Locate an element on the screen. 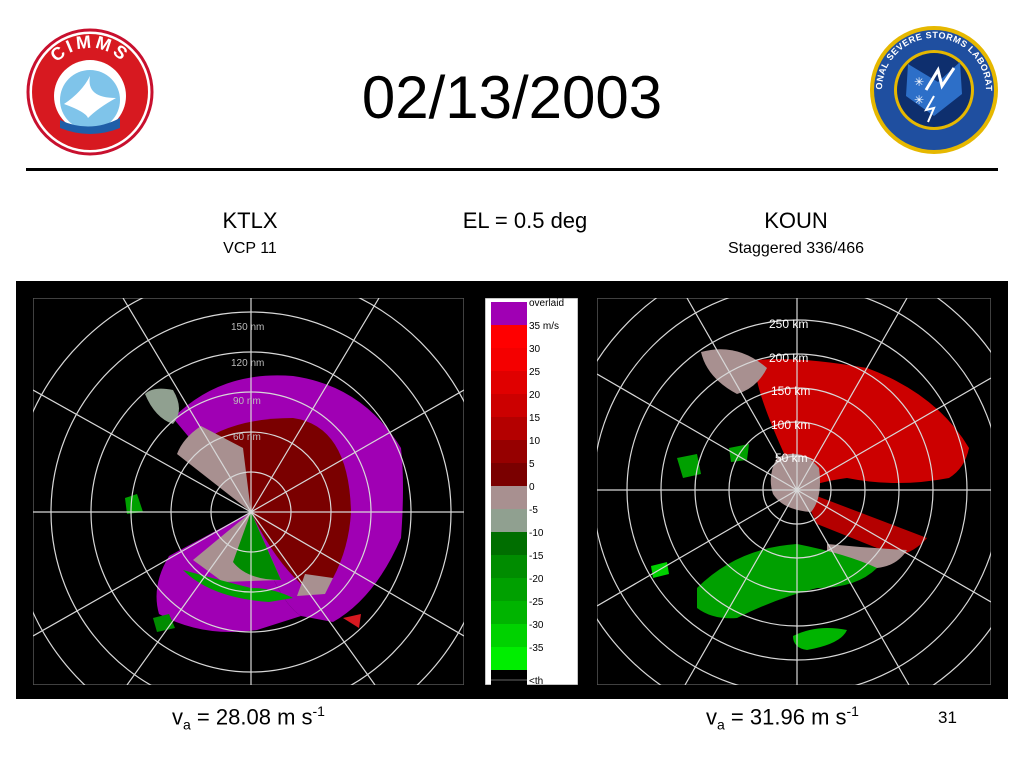 This screenshot has height=768, width=1024. koun-va-unit: m s is located at coordinates (829, 717).